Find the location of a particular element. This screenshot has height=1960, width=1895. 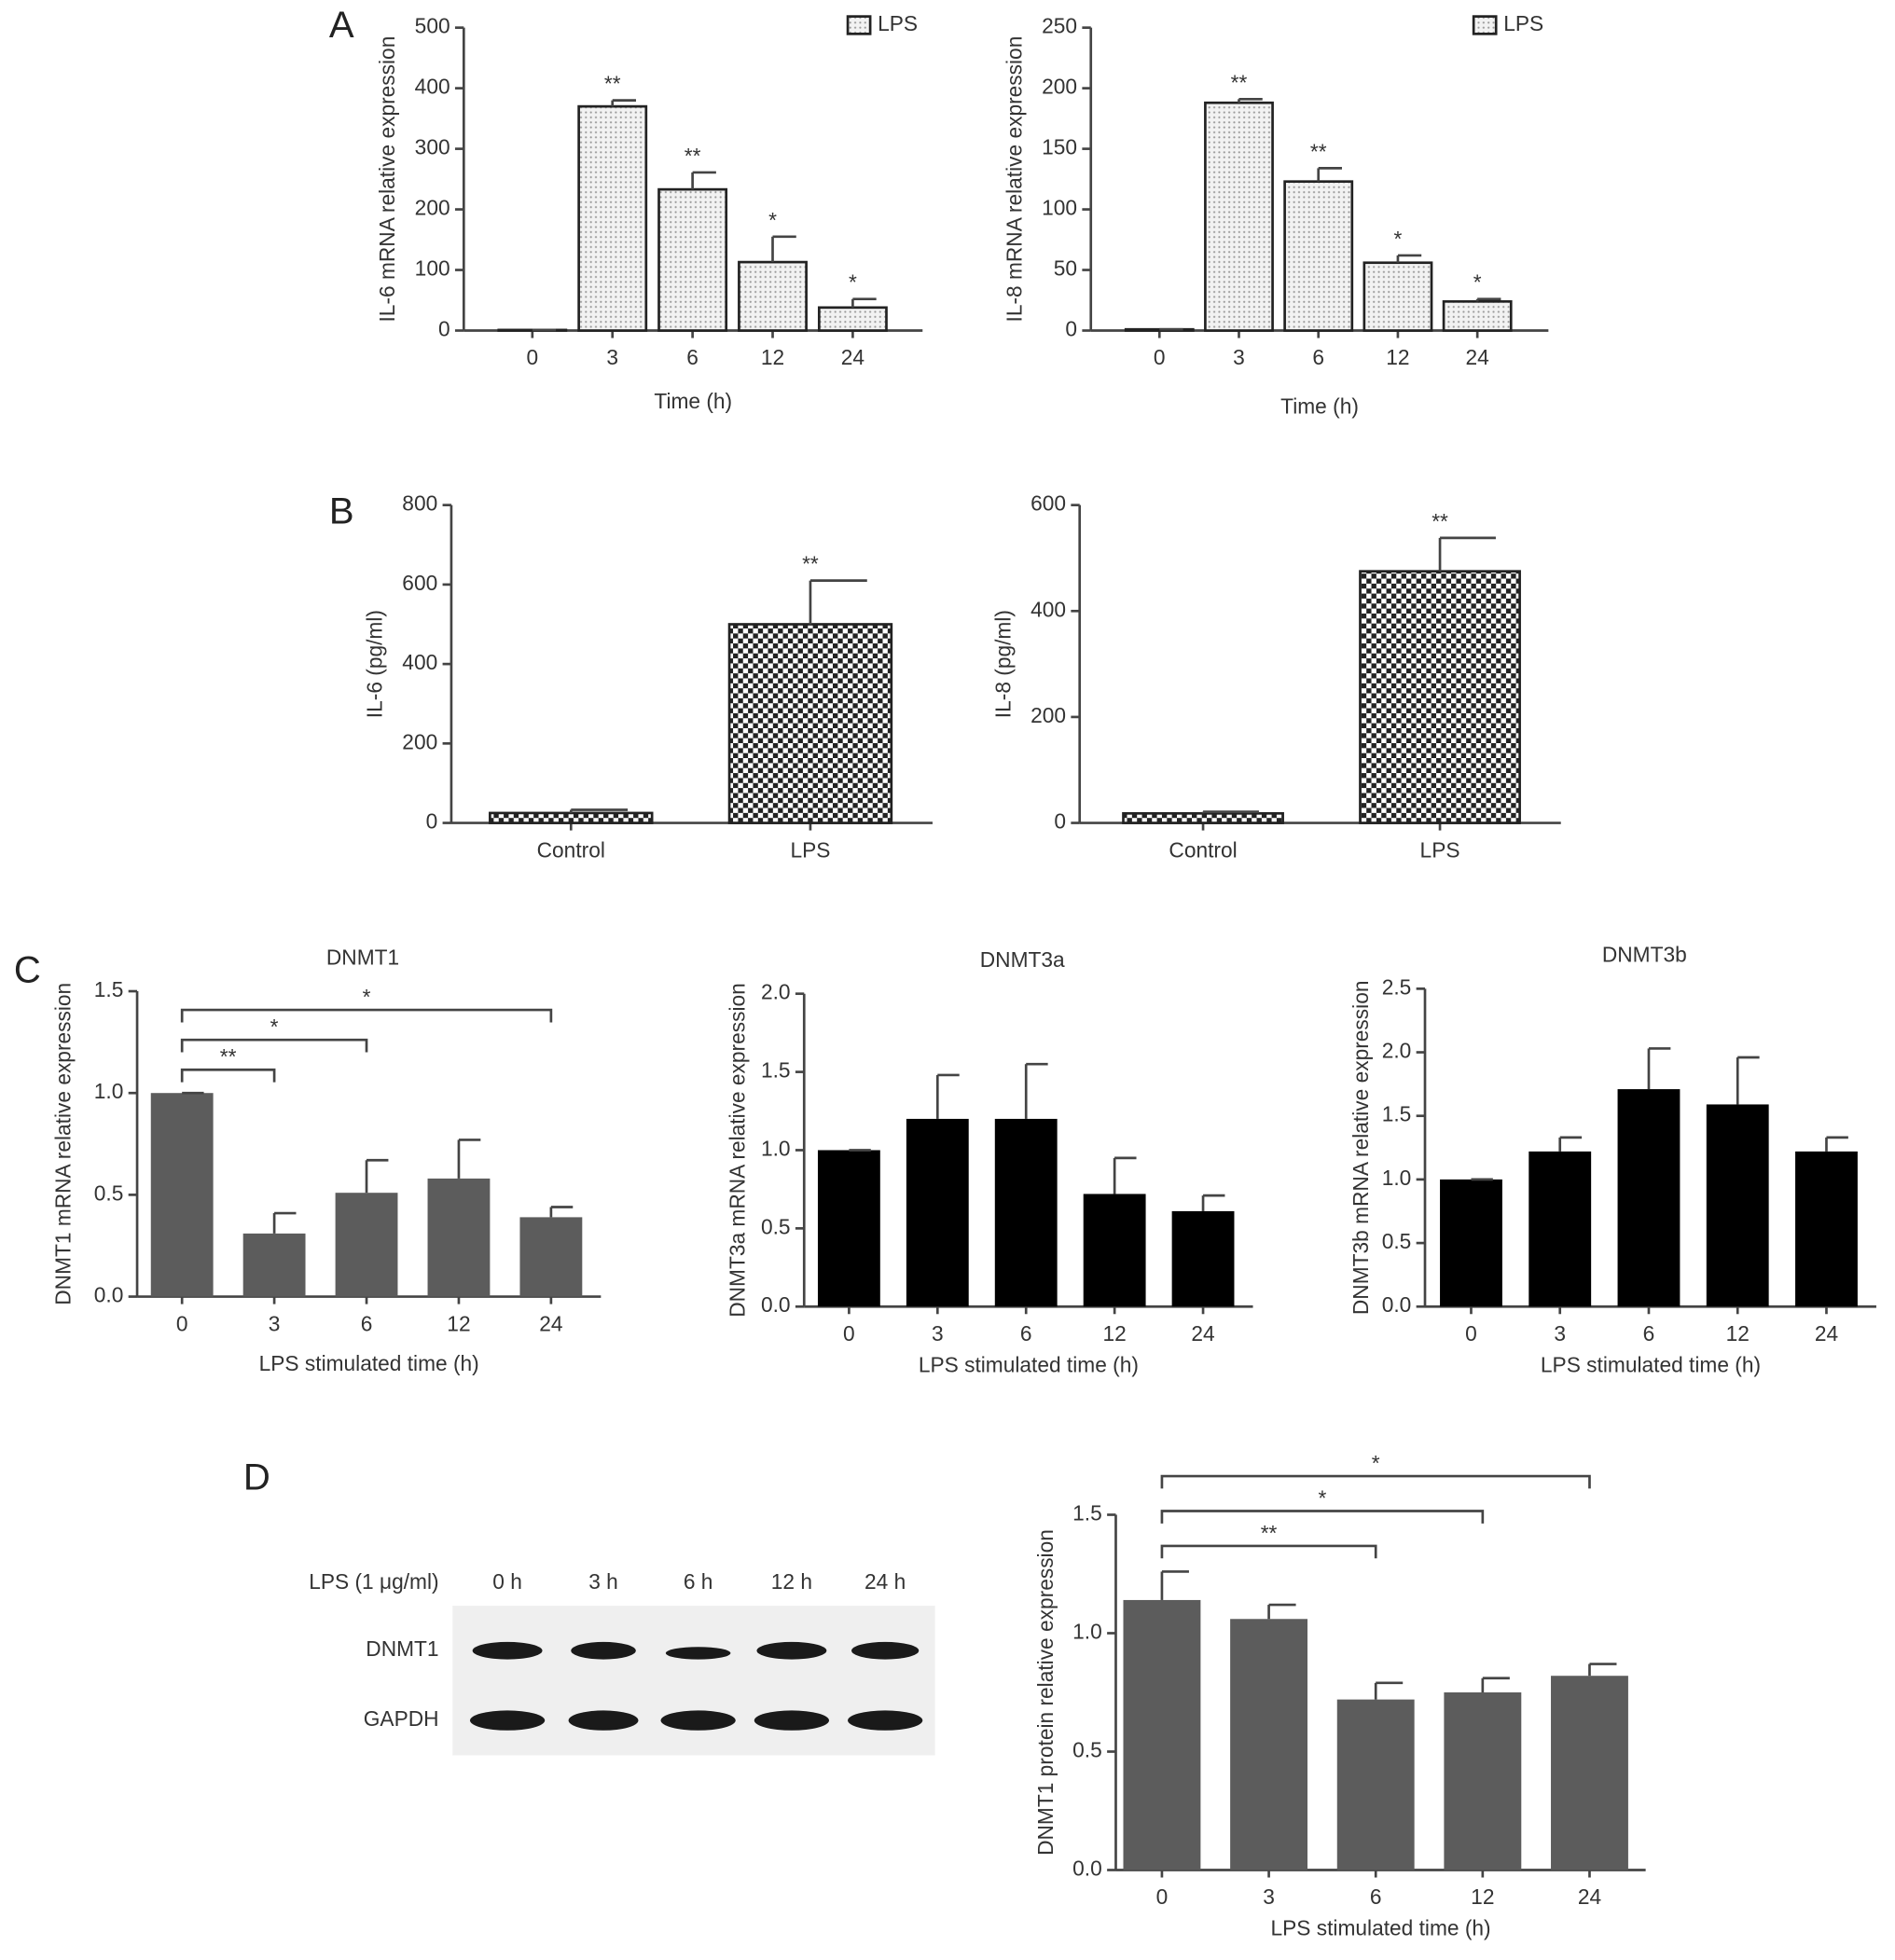

legend-swatch is located at coordinates (859, 25).